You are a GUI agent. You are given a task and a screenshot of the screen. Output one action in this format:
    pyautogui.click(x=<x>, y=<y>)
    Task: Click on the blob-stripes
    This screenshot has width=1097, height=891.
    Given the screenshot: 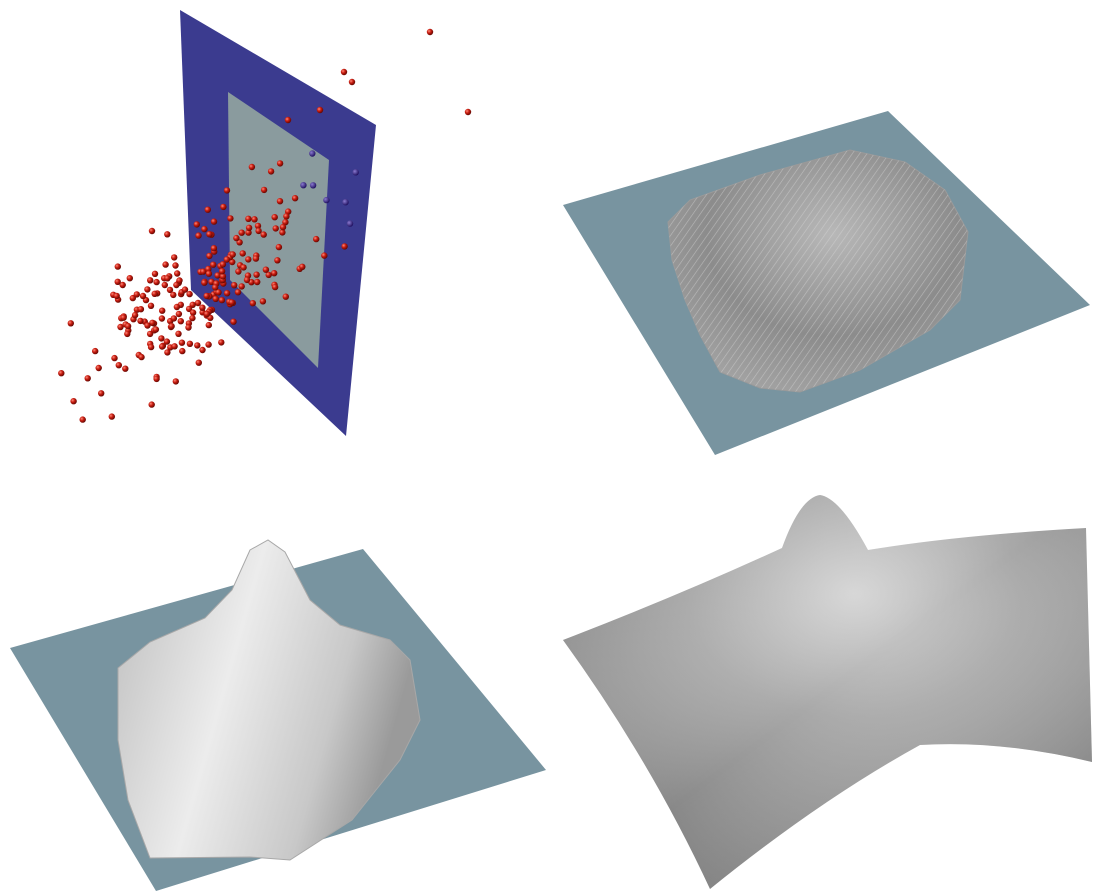 What is the action you would take?
    pyautogui.click(x=818, y=271)
    